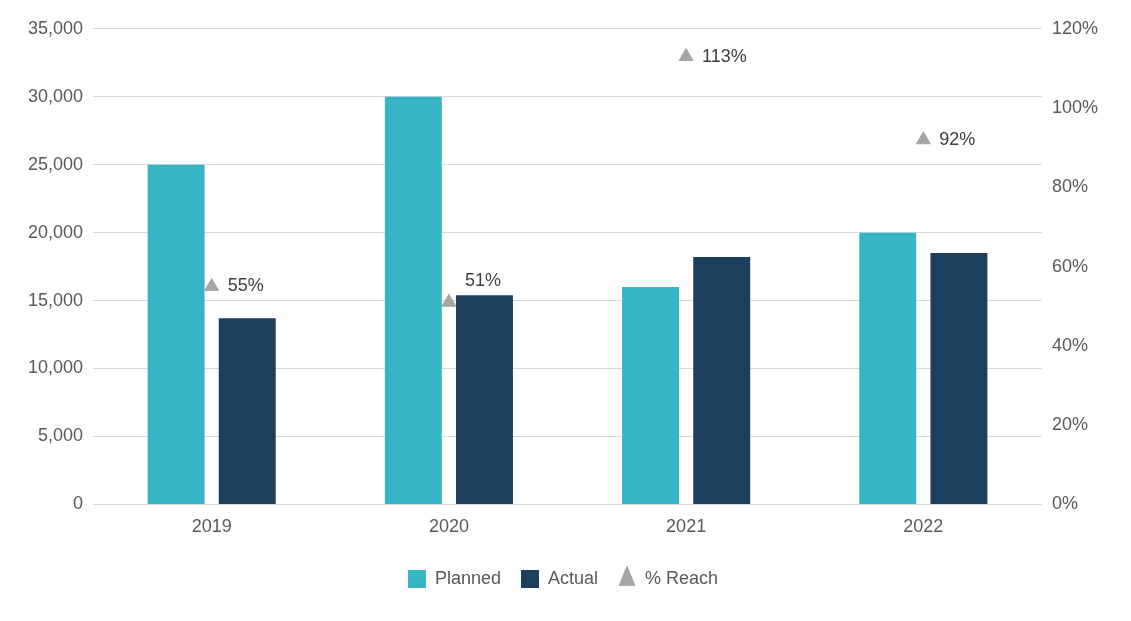  Describe the element at coordinates (448, 526) in the screenshot. I see `x-tick-label: 2020` at that location.